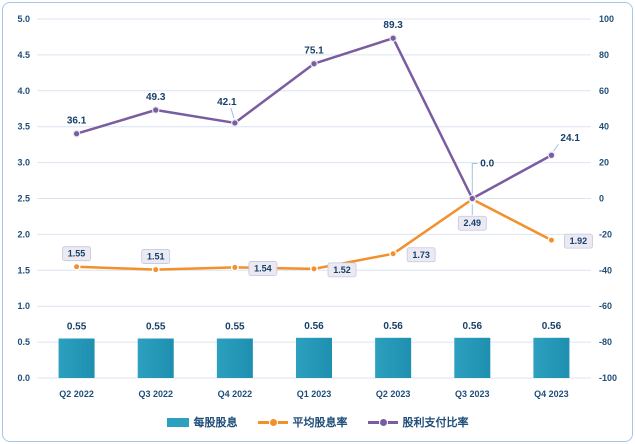  What do you see at coordinates (435, 423) in the screenshot?
I see `legend-label: 股利支付比率` at bounding box center [435, 423].